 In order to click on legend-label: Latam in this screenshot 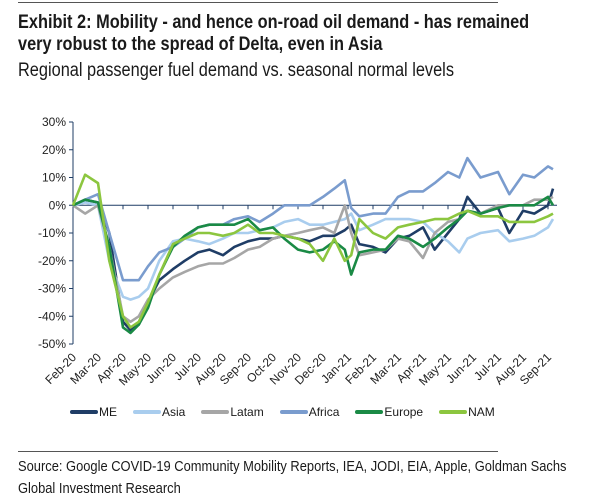, I will do `click(247, 412)`.